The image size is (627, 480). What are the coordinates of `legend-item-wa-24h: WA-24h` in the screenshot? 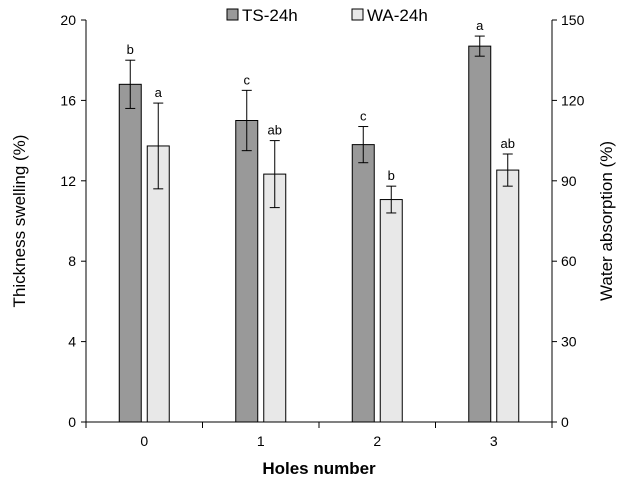 It's located at (389, 15).